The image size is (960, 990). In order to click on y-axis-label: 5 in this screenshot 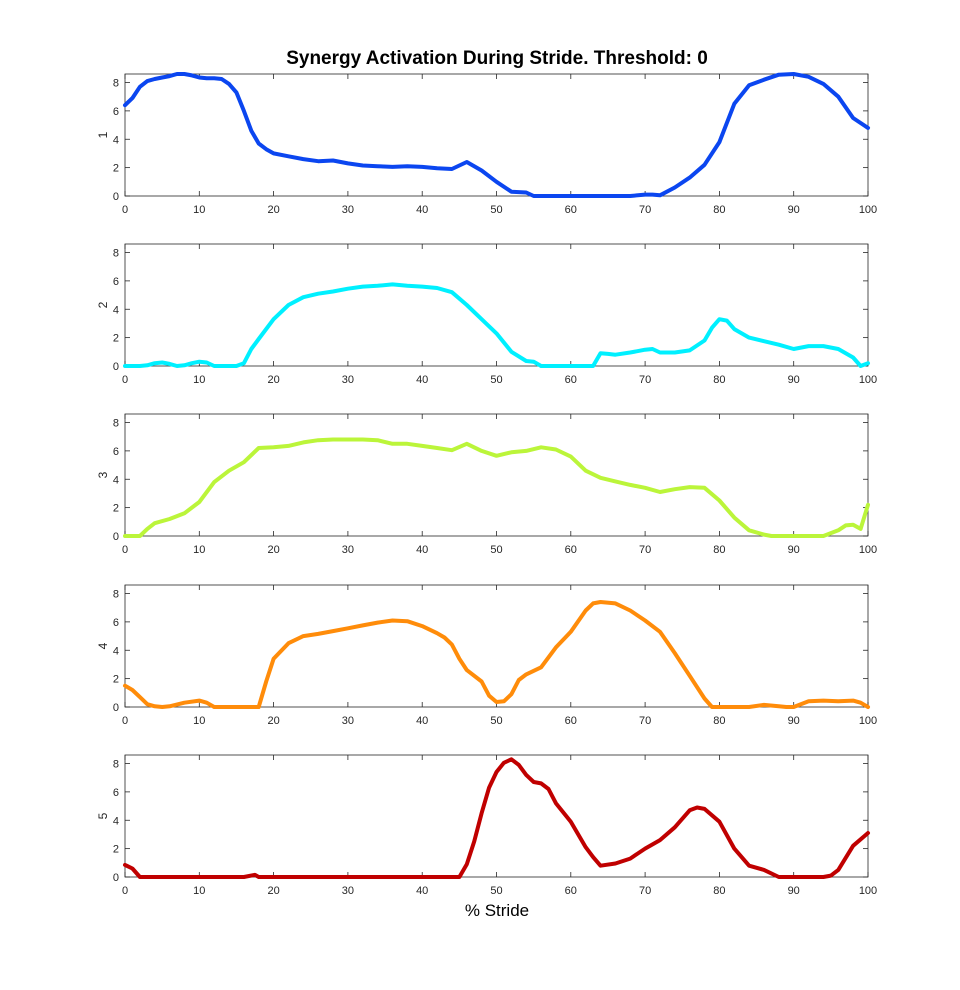, I will do `click(103, 815)`.